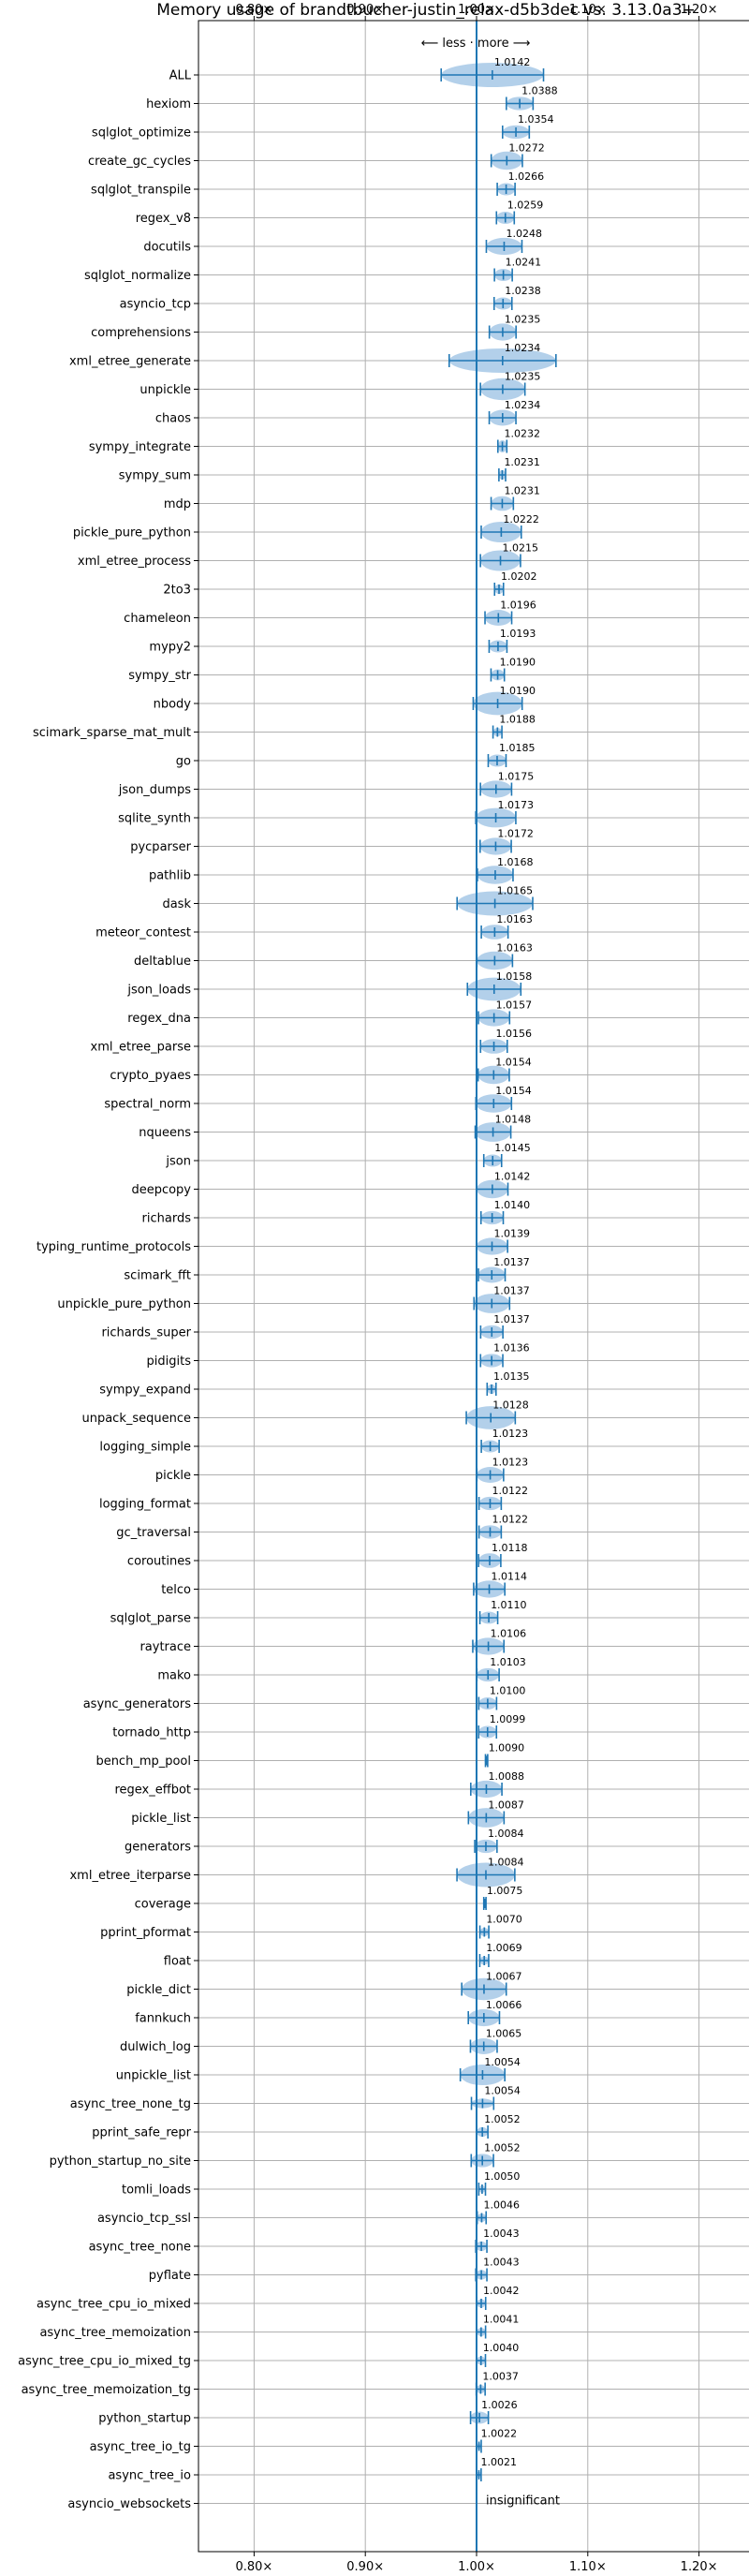 The width and height of the screenshot is (749, 2576). What do you see at coordinates (165, 390) in the screenshot?
I see `benchmark-label: unpickle` at bounding box center [165, 390].